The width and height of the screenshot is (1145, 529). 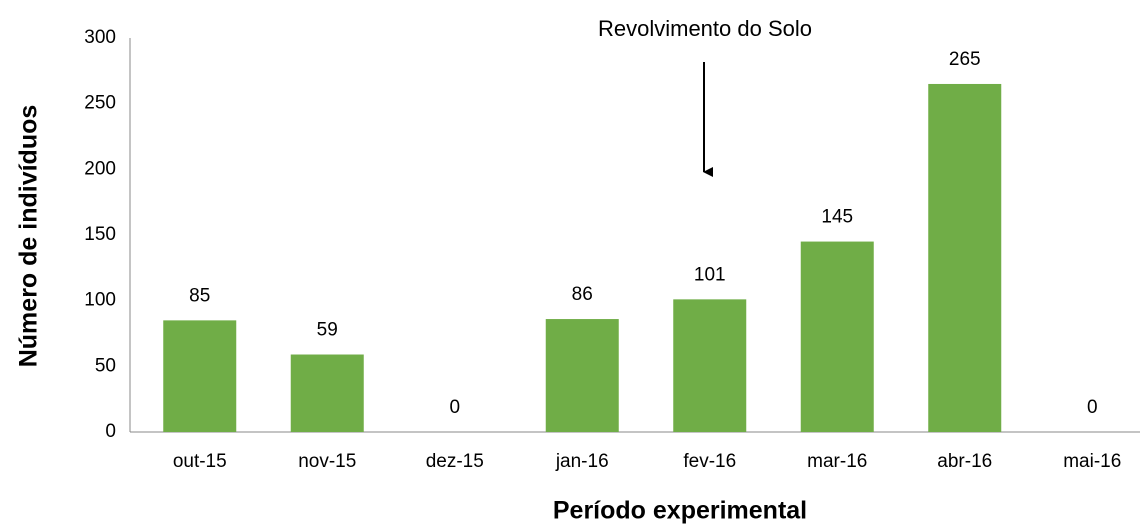 I want to click on value-label: 145, so click(x=837, y=217).